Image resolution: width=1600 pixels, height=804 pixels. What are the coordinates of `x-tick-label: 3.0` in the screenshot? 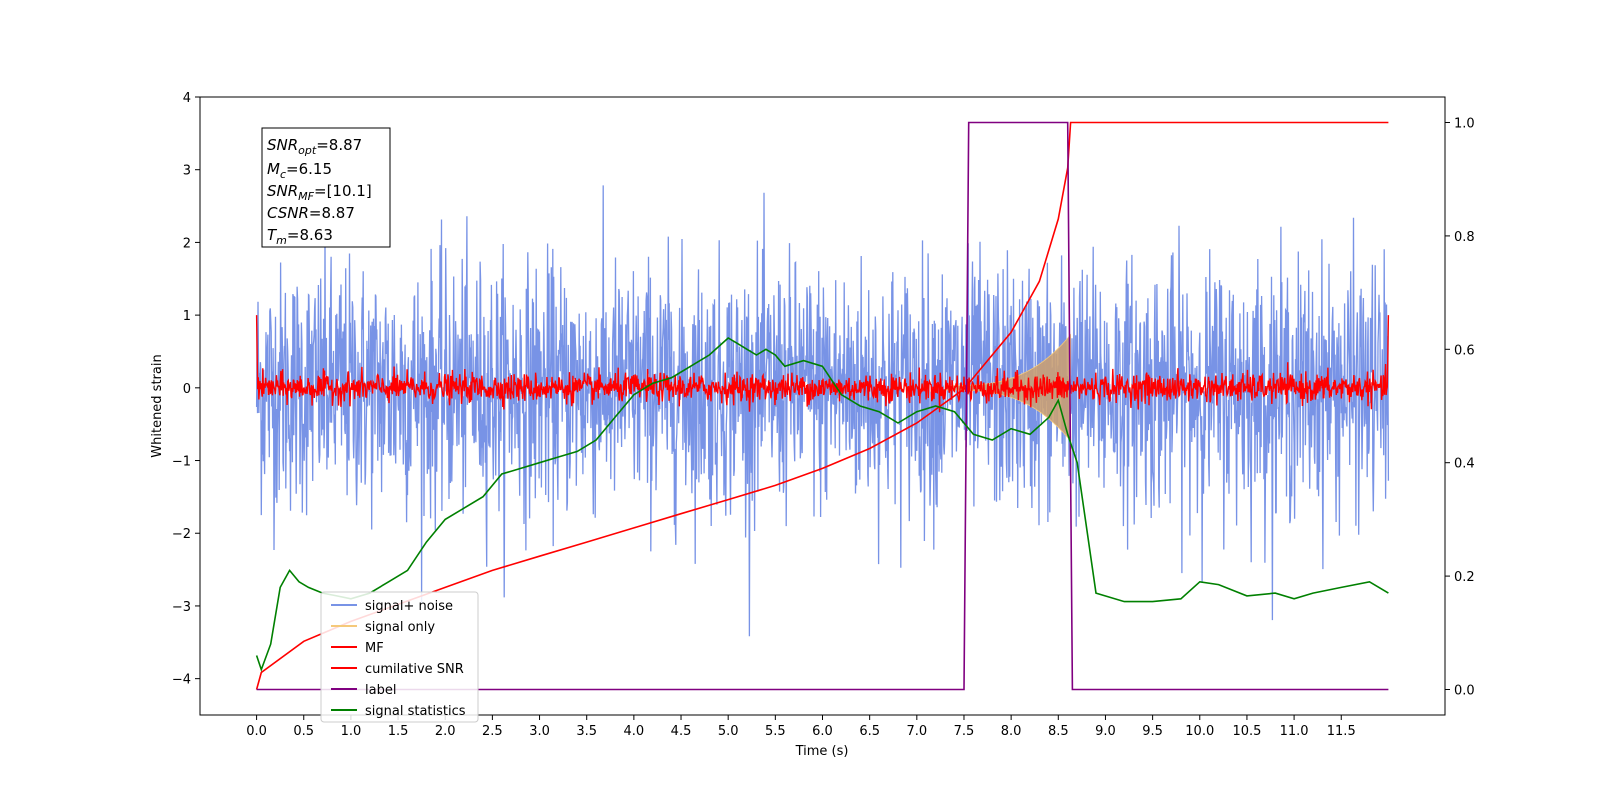 It's located at (539, 731).